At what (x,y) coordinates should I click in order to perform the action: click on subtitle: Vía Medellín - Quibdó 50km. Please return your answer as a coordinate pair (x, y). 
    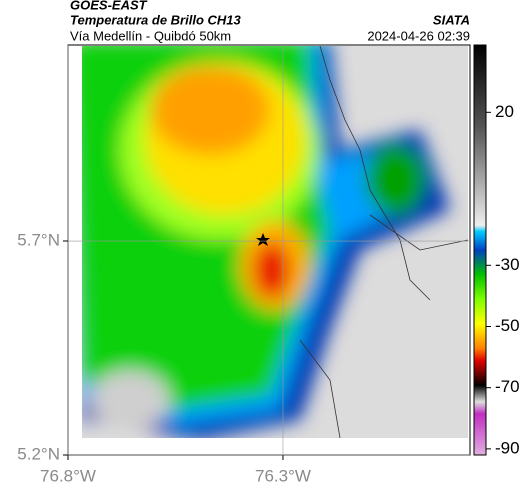
    Looking at the image, I should click on (150, 35).